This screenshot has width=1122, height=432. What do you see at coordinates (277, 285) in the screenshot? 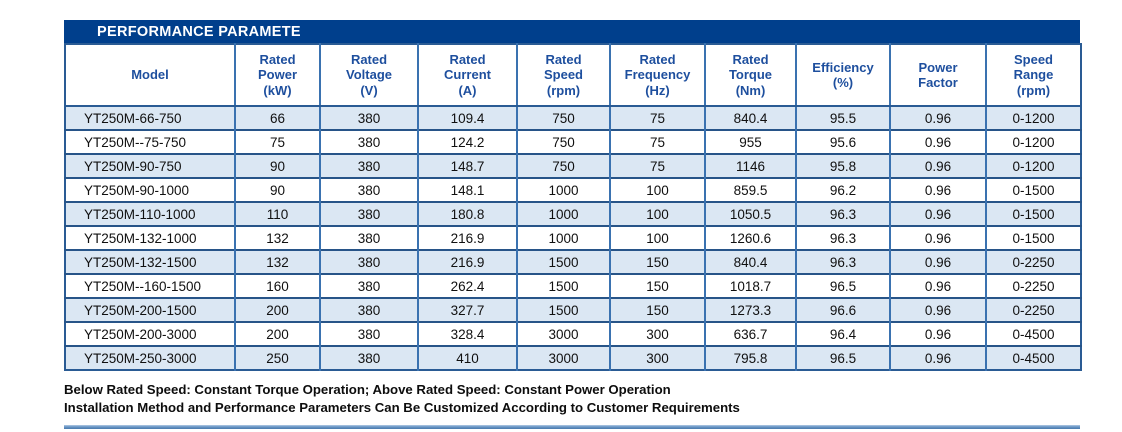
I see `rated-power-cell: 160` at bounding box center [277, 285].